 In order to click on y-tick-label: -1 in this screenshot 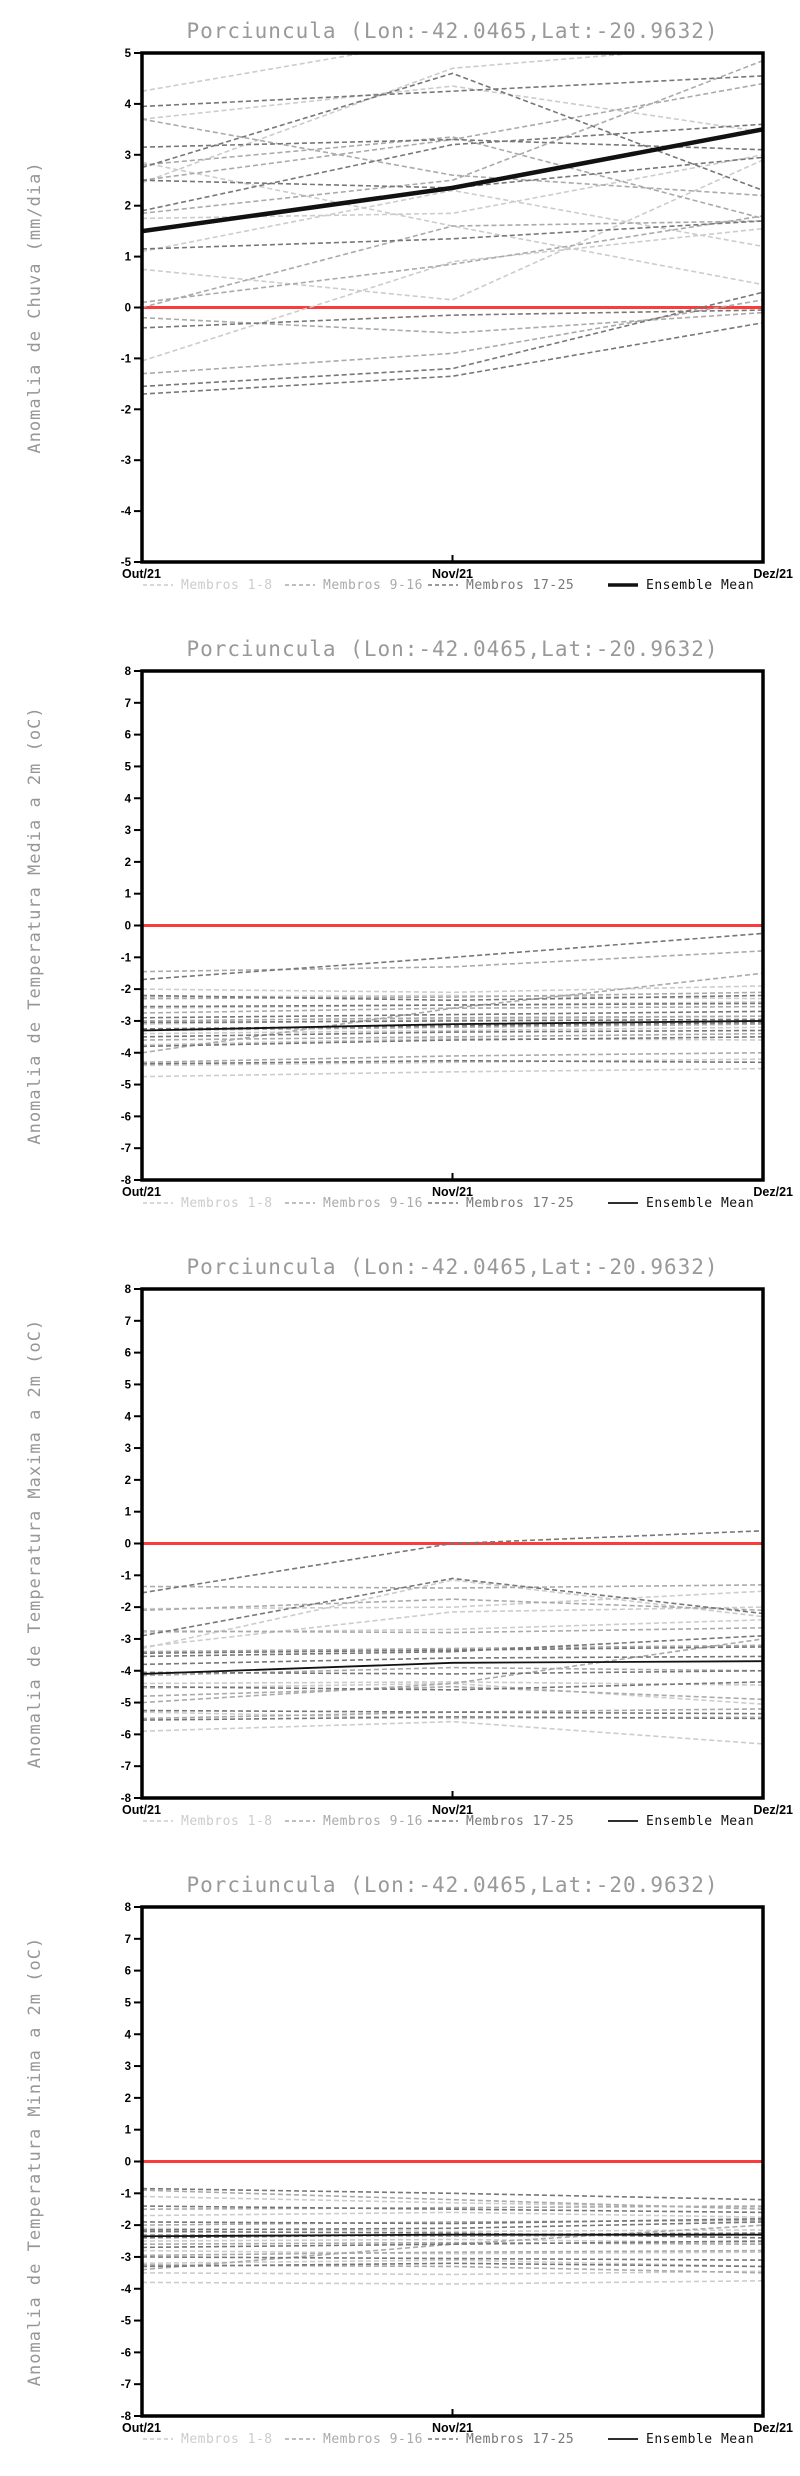, I will do `click(126, 359)`.